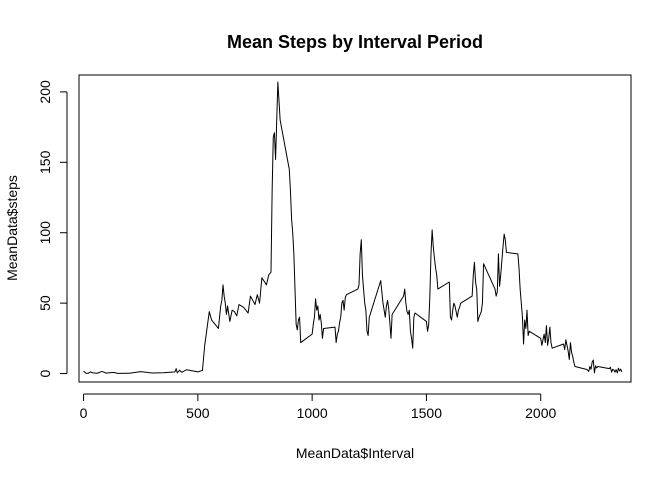 The height and width of the screenshot is (480, 672). Describe the element at coordinates (426, 413) in the screenshot. I see `x-tick-label: 1500` at that location.